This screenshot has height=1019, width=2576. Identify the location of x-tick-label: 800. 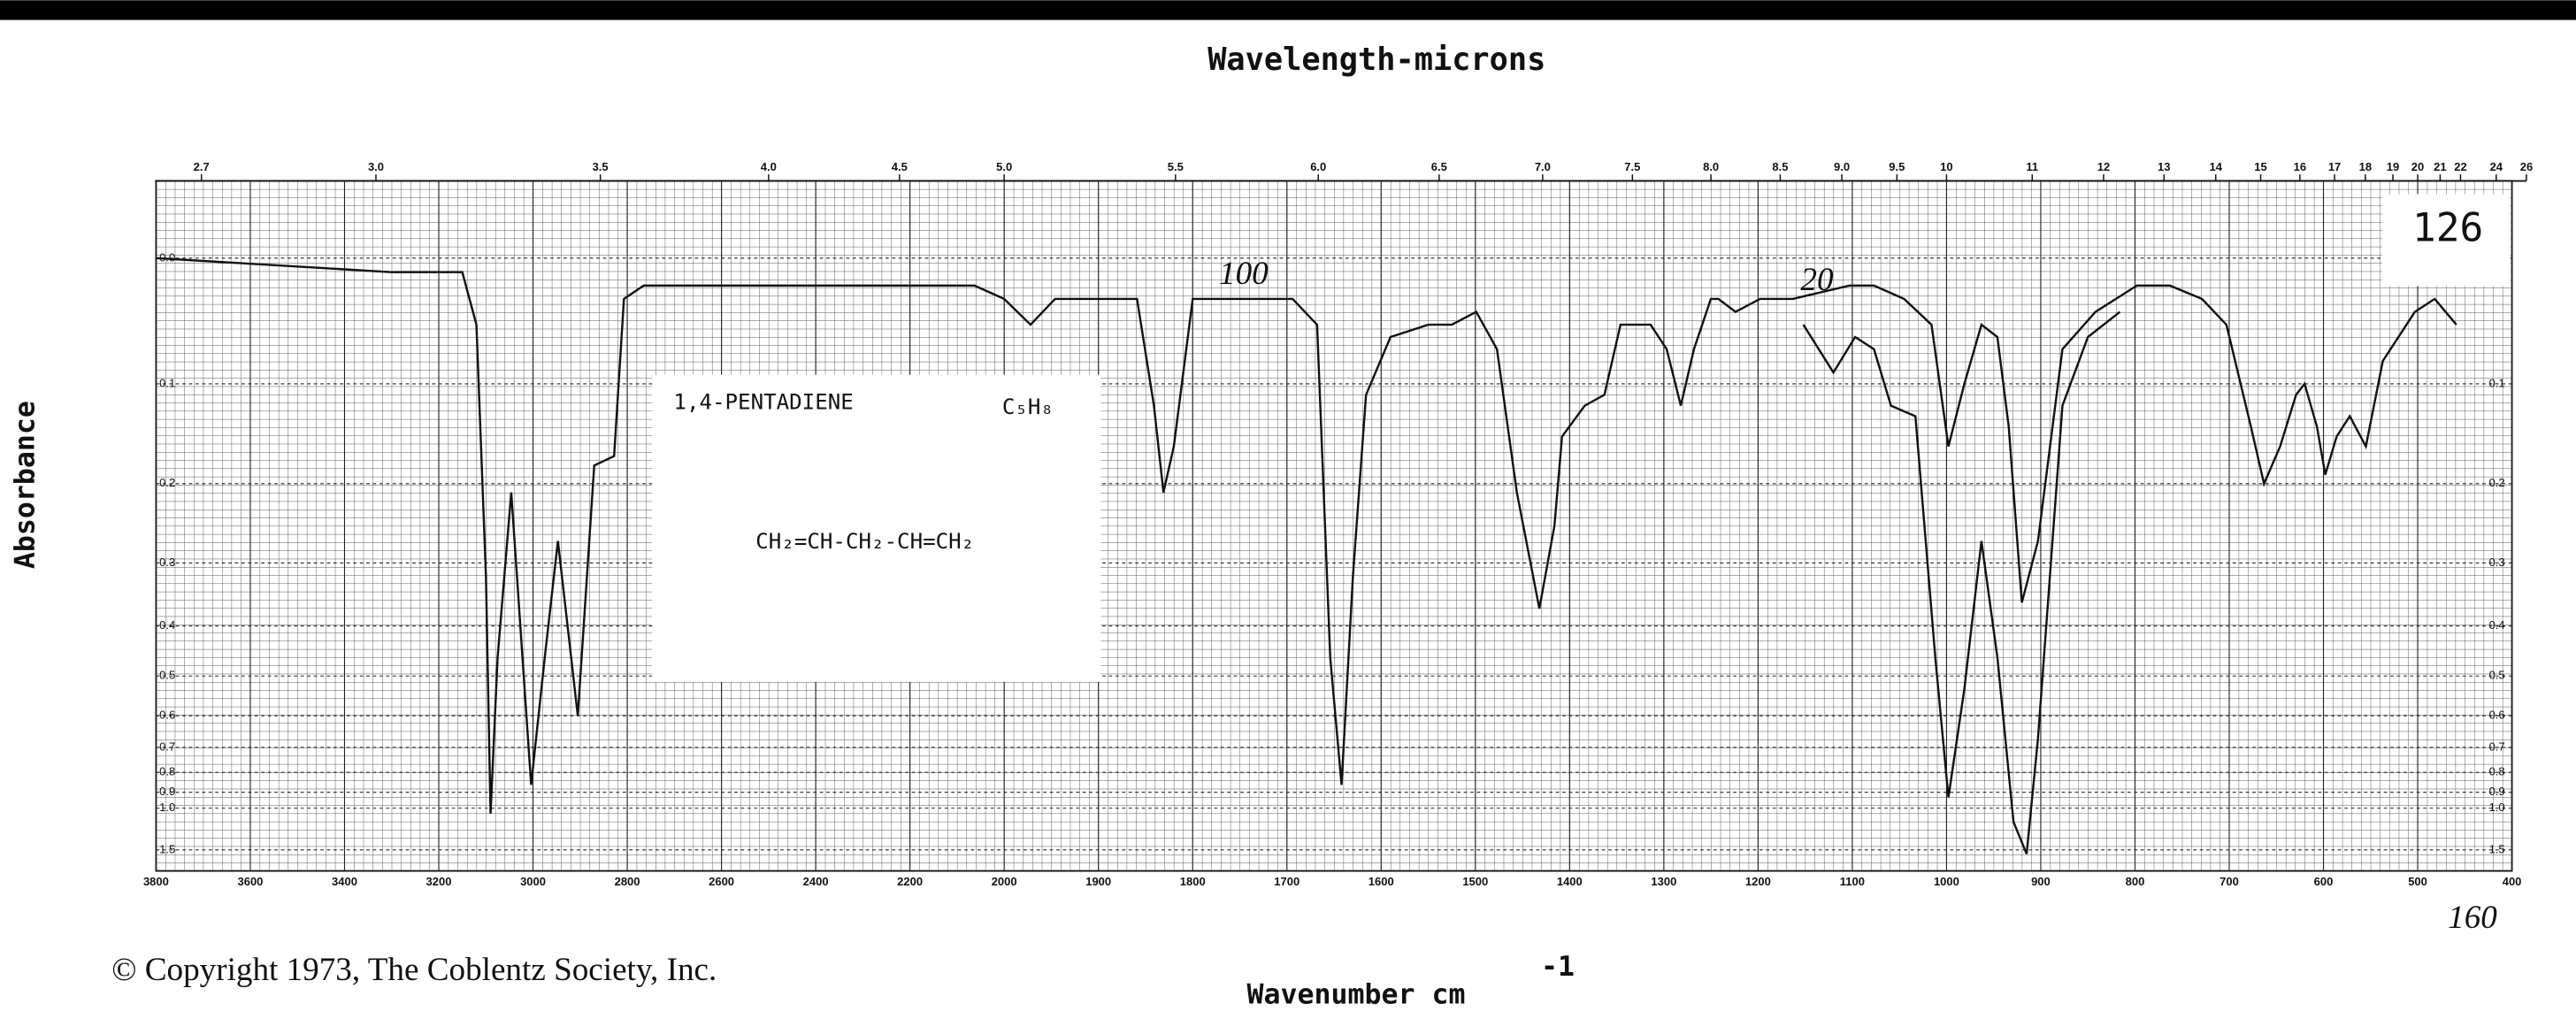
(2135, 882).